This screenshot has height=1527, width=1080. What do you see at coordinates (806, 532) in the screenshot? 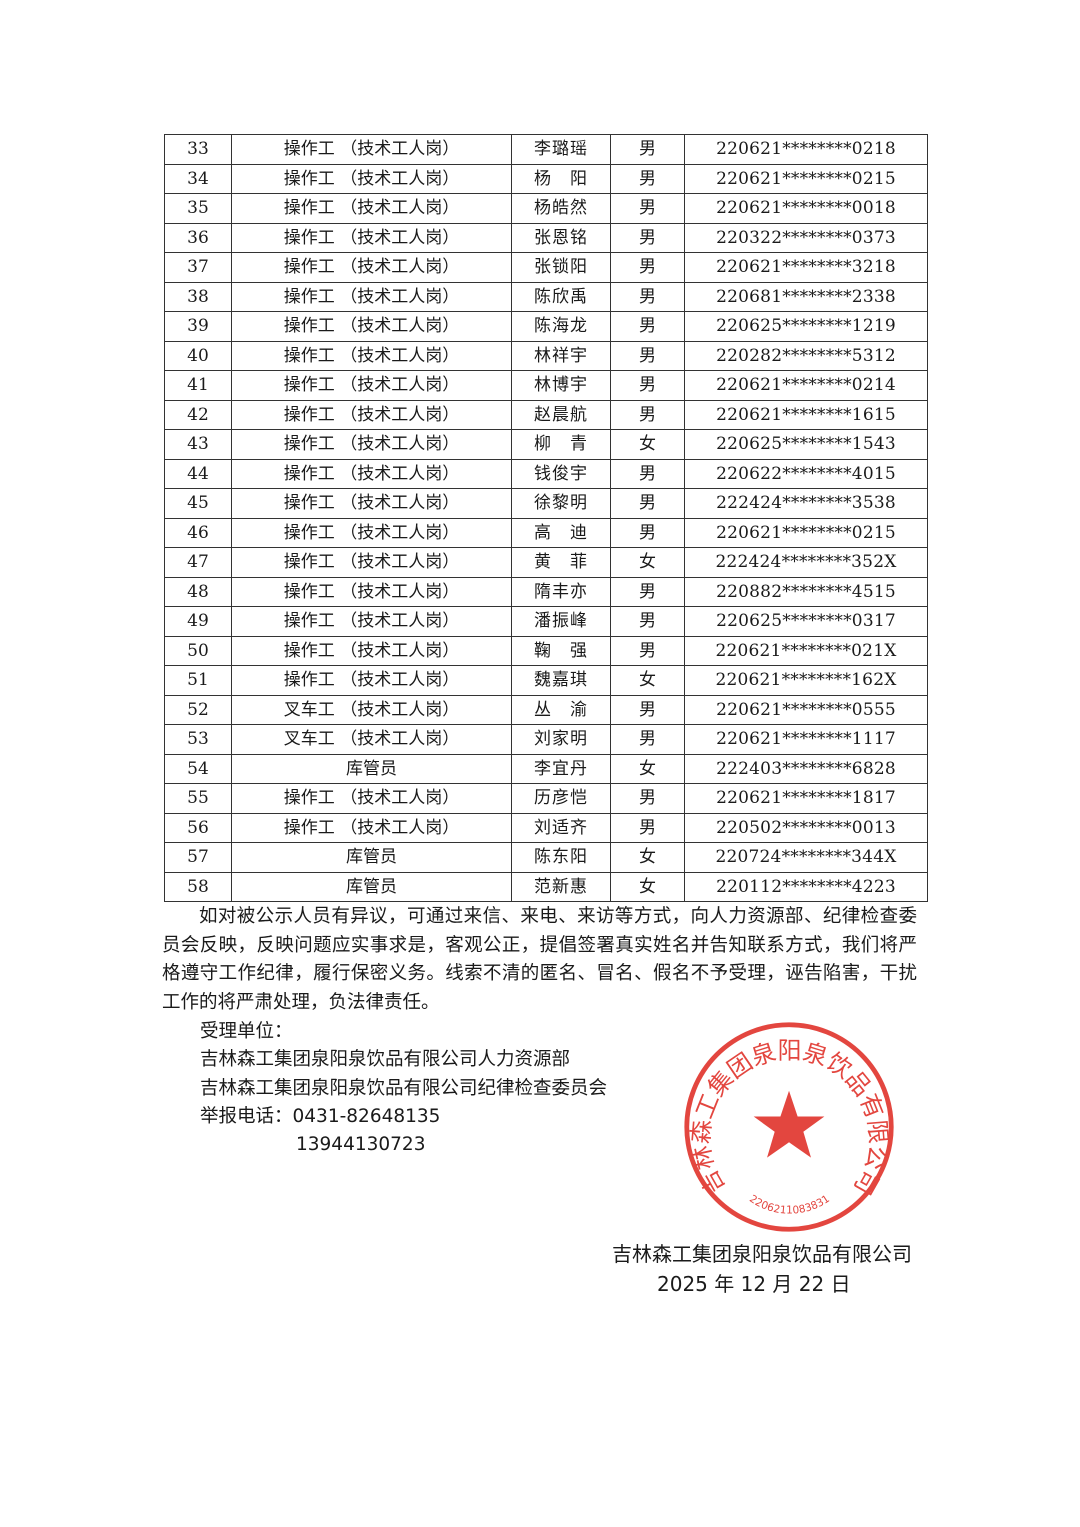
I see `id-number: 220621********0215` at bounding box center [806, 532].